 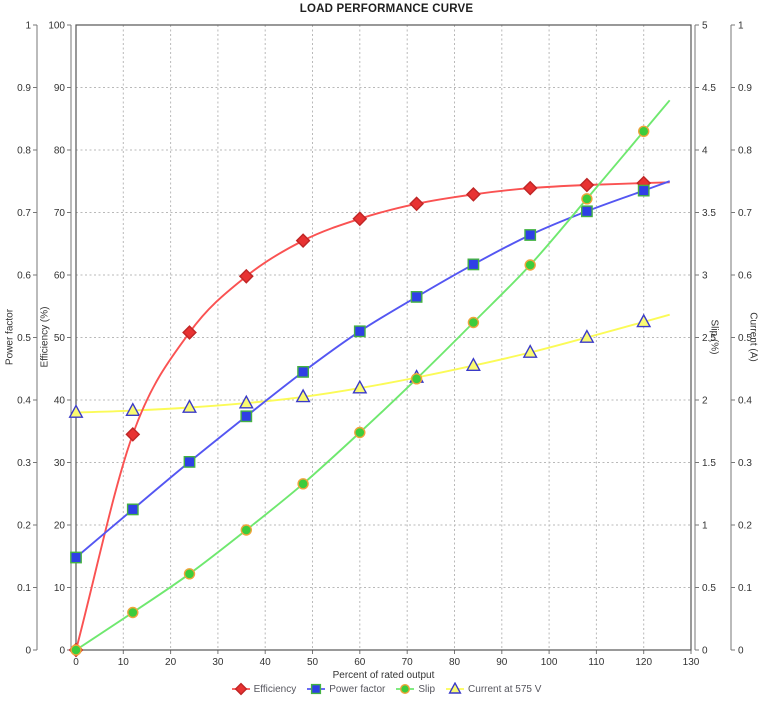 What do you see at coordinates (427, 689) in the screenshot?
I see `legend-label-slip: Slip` at bounding box center [427, 689].